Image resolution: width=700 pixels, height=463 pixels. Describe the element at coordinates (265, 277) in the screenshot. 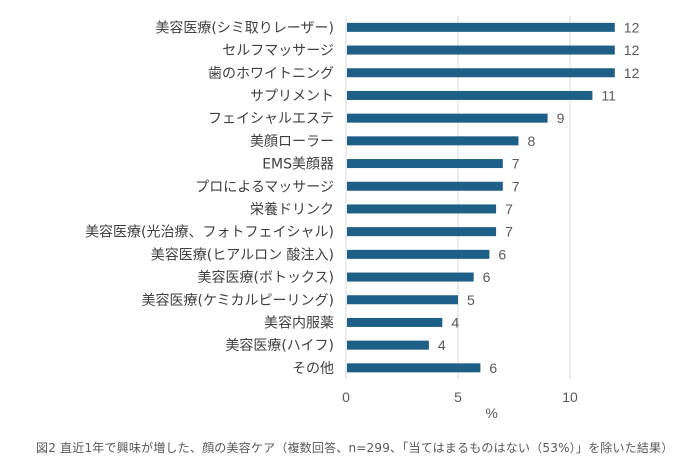

I see `category-label: 美容医療(ボトックス)` at that location.